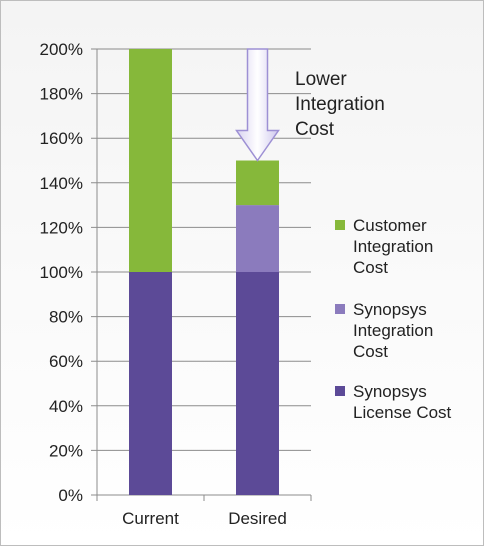 The height and width of the screenshot is (547, 484). What do you see at coordinates (150, 160) in the screenshot?
I see `bar-segment-current-customer-integration-cost` at bounding box center [150, 160].